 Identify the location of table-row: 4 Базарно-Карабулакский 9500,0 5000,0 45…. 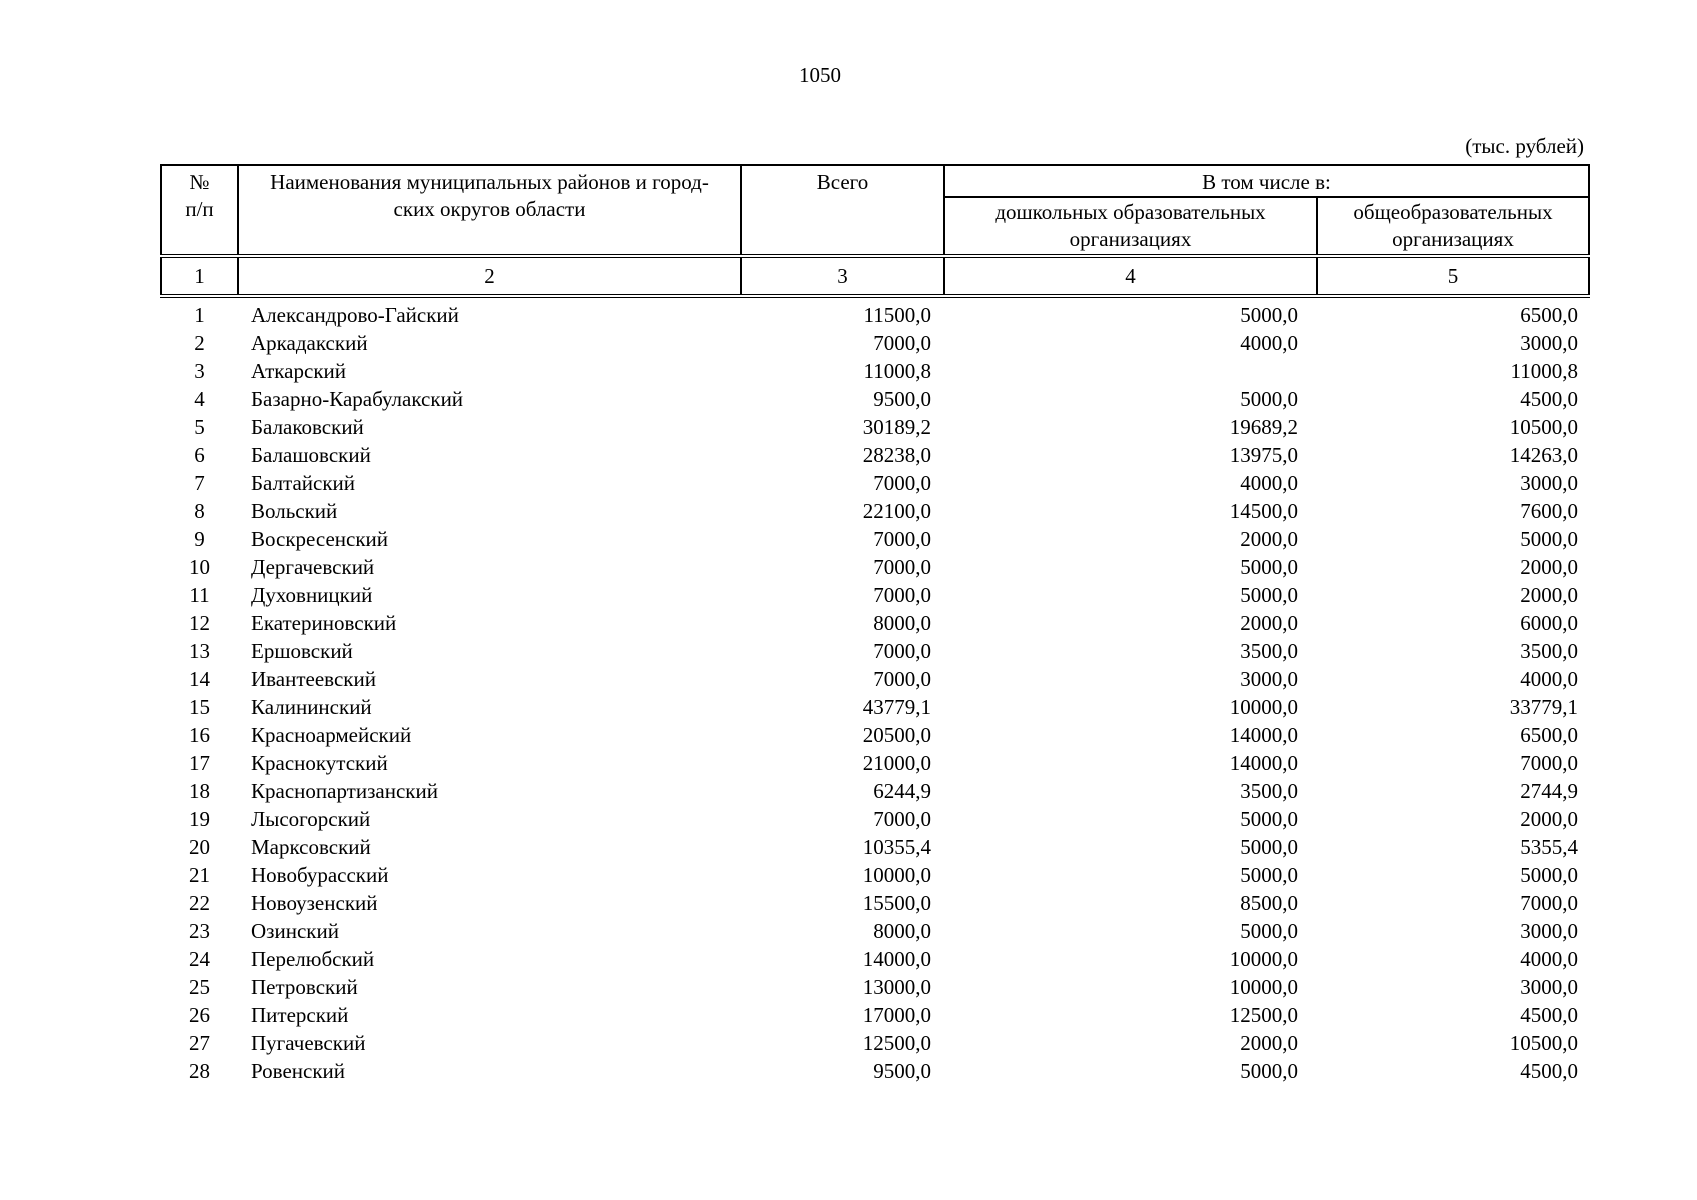
(875, 399).